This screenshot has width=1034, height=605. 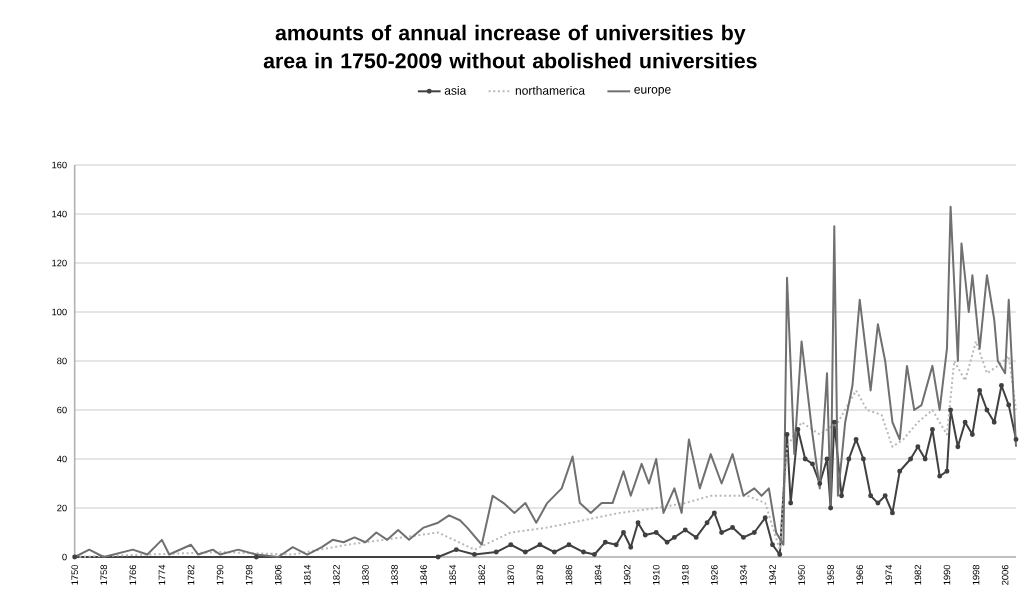 What do you see at coordinates (278, 574) in the screenshot?
I see `x-tick-label: 1806` at bounding box center [278, 574].